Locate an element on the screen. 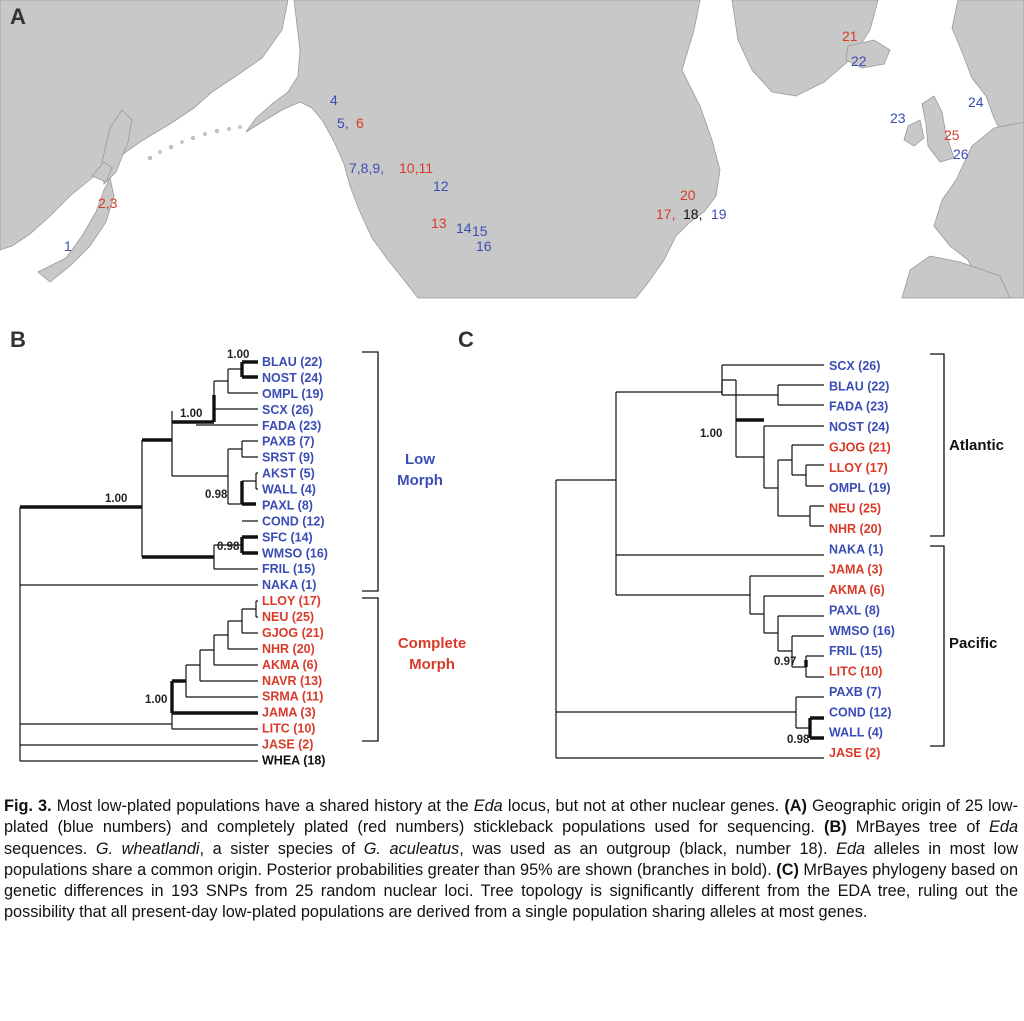 This screenshot has height=1021, width=1024. group-low-morph: Low is located at coordinates (420, 459).